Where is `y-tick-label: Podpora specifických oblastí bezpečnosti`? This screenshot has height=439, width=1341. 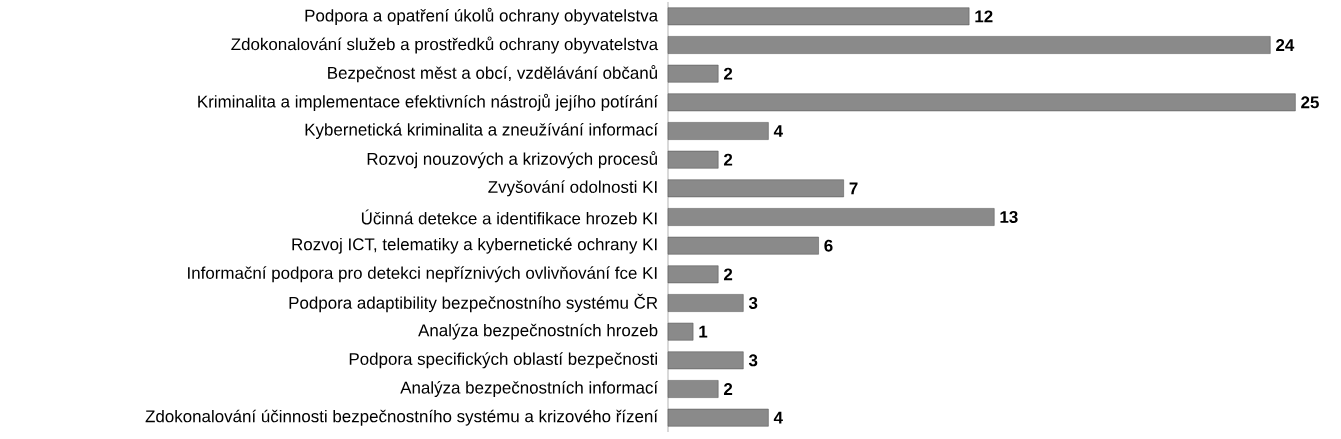
y-tick-label: Podpora specifických oblastí bezpečnosti is located at coordinates (503, 360).